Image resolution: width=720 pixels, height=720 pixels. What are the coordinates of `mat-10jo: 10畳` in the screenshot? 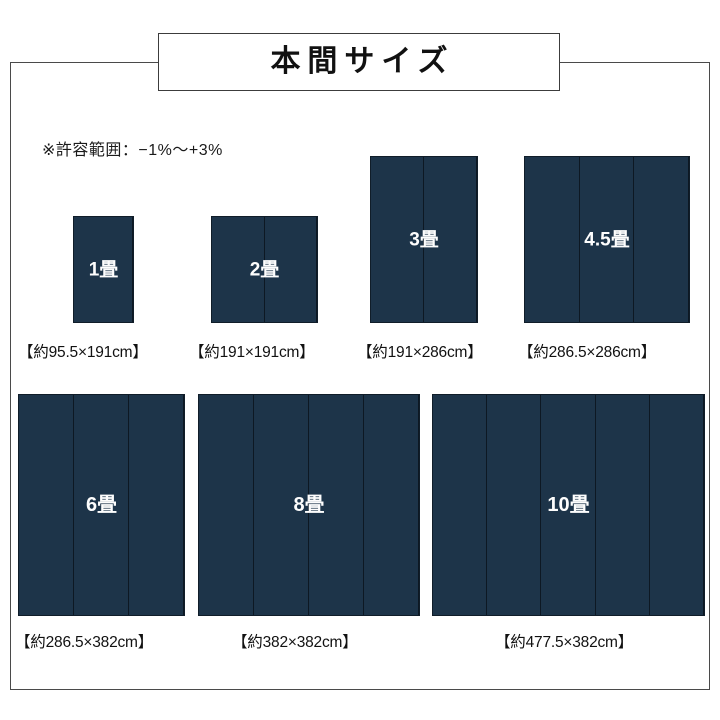 It's located at (568, 505).